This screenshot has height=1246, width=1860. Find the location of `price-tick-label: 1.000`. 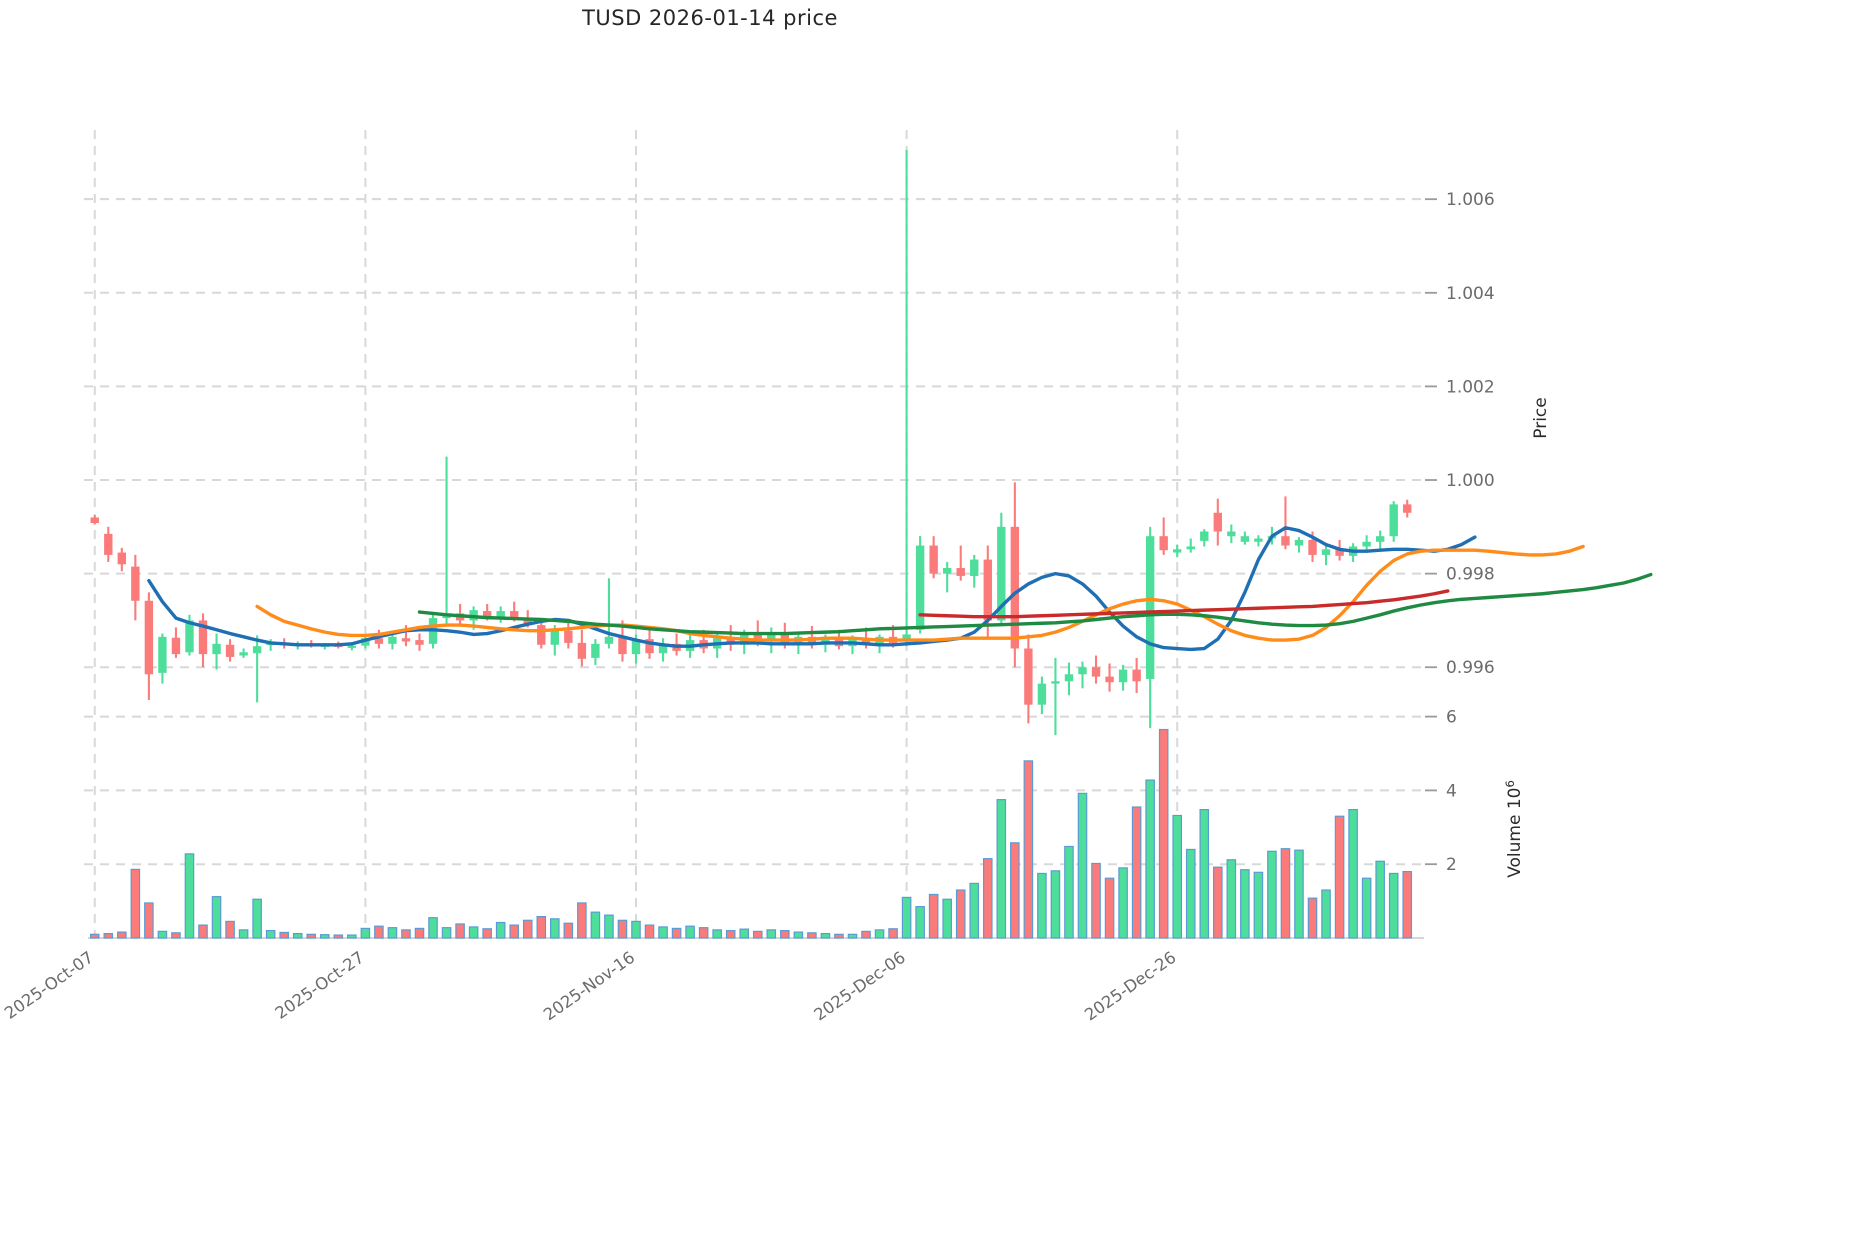

price-tick-label: 1.000 is located at coordinates (1470, 481).